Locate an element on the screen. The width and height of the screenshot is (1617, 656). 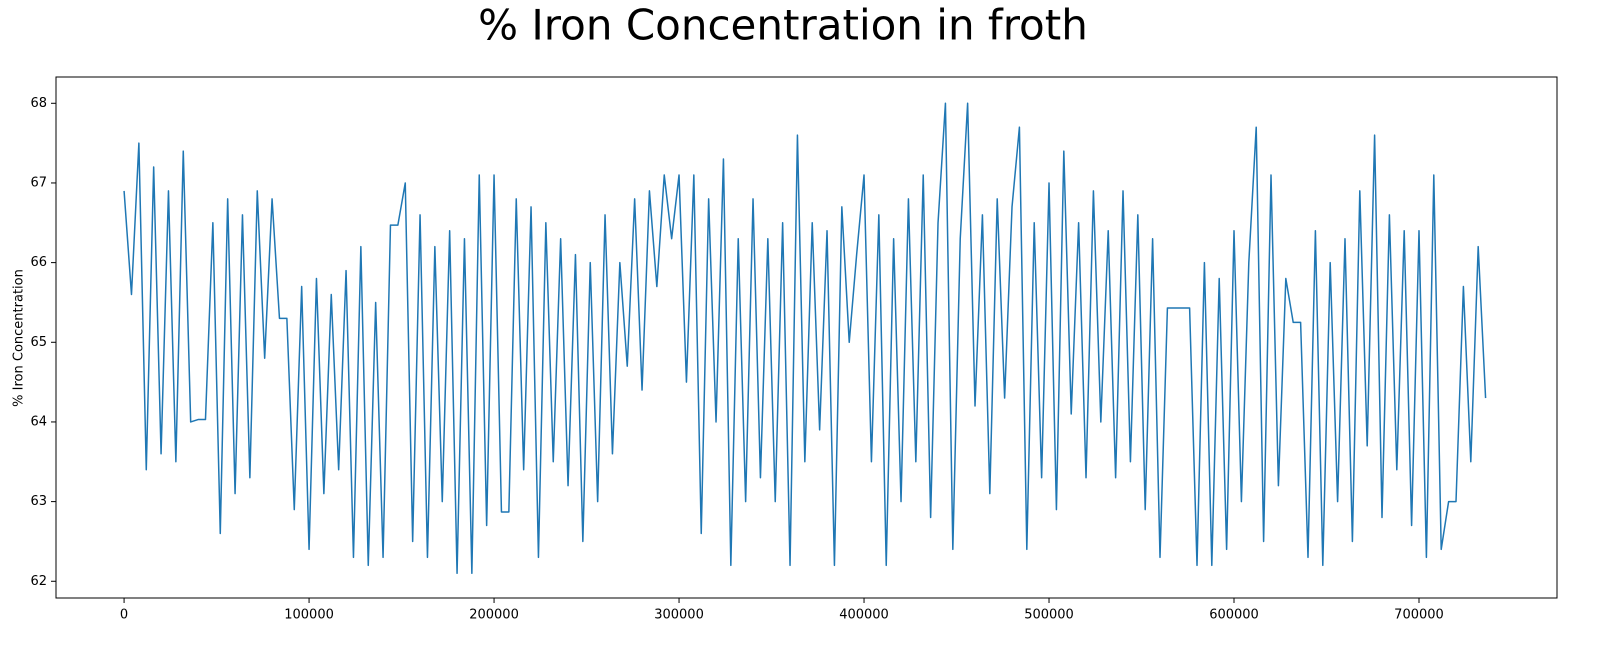
y-axis-label: % Iron Concentration is located at coordinates (19, 338).